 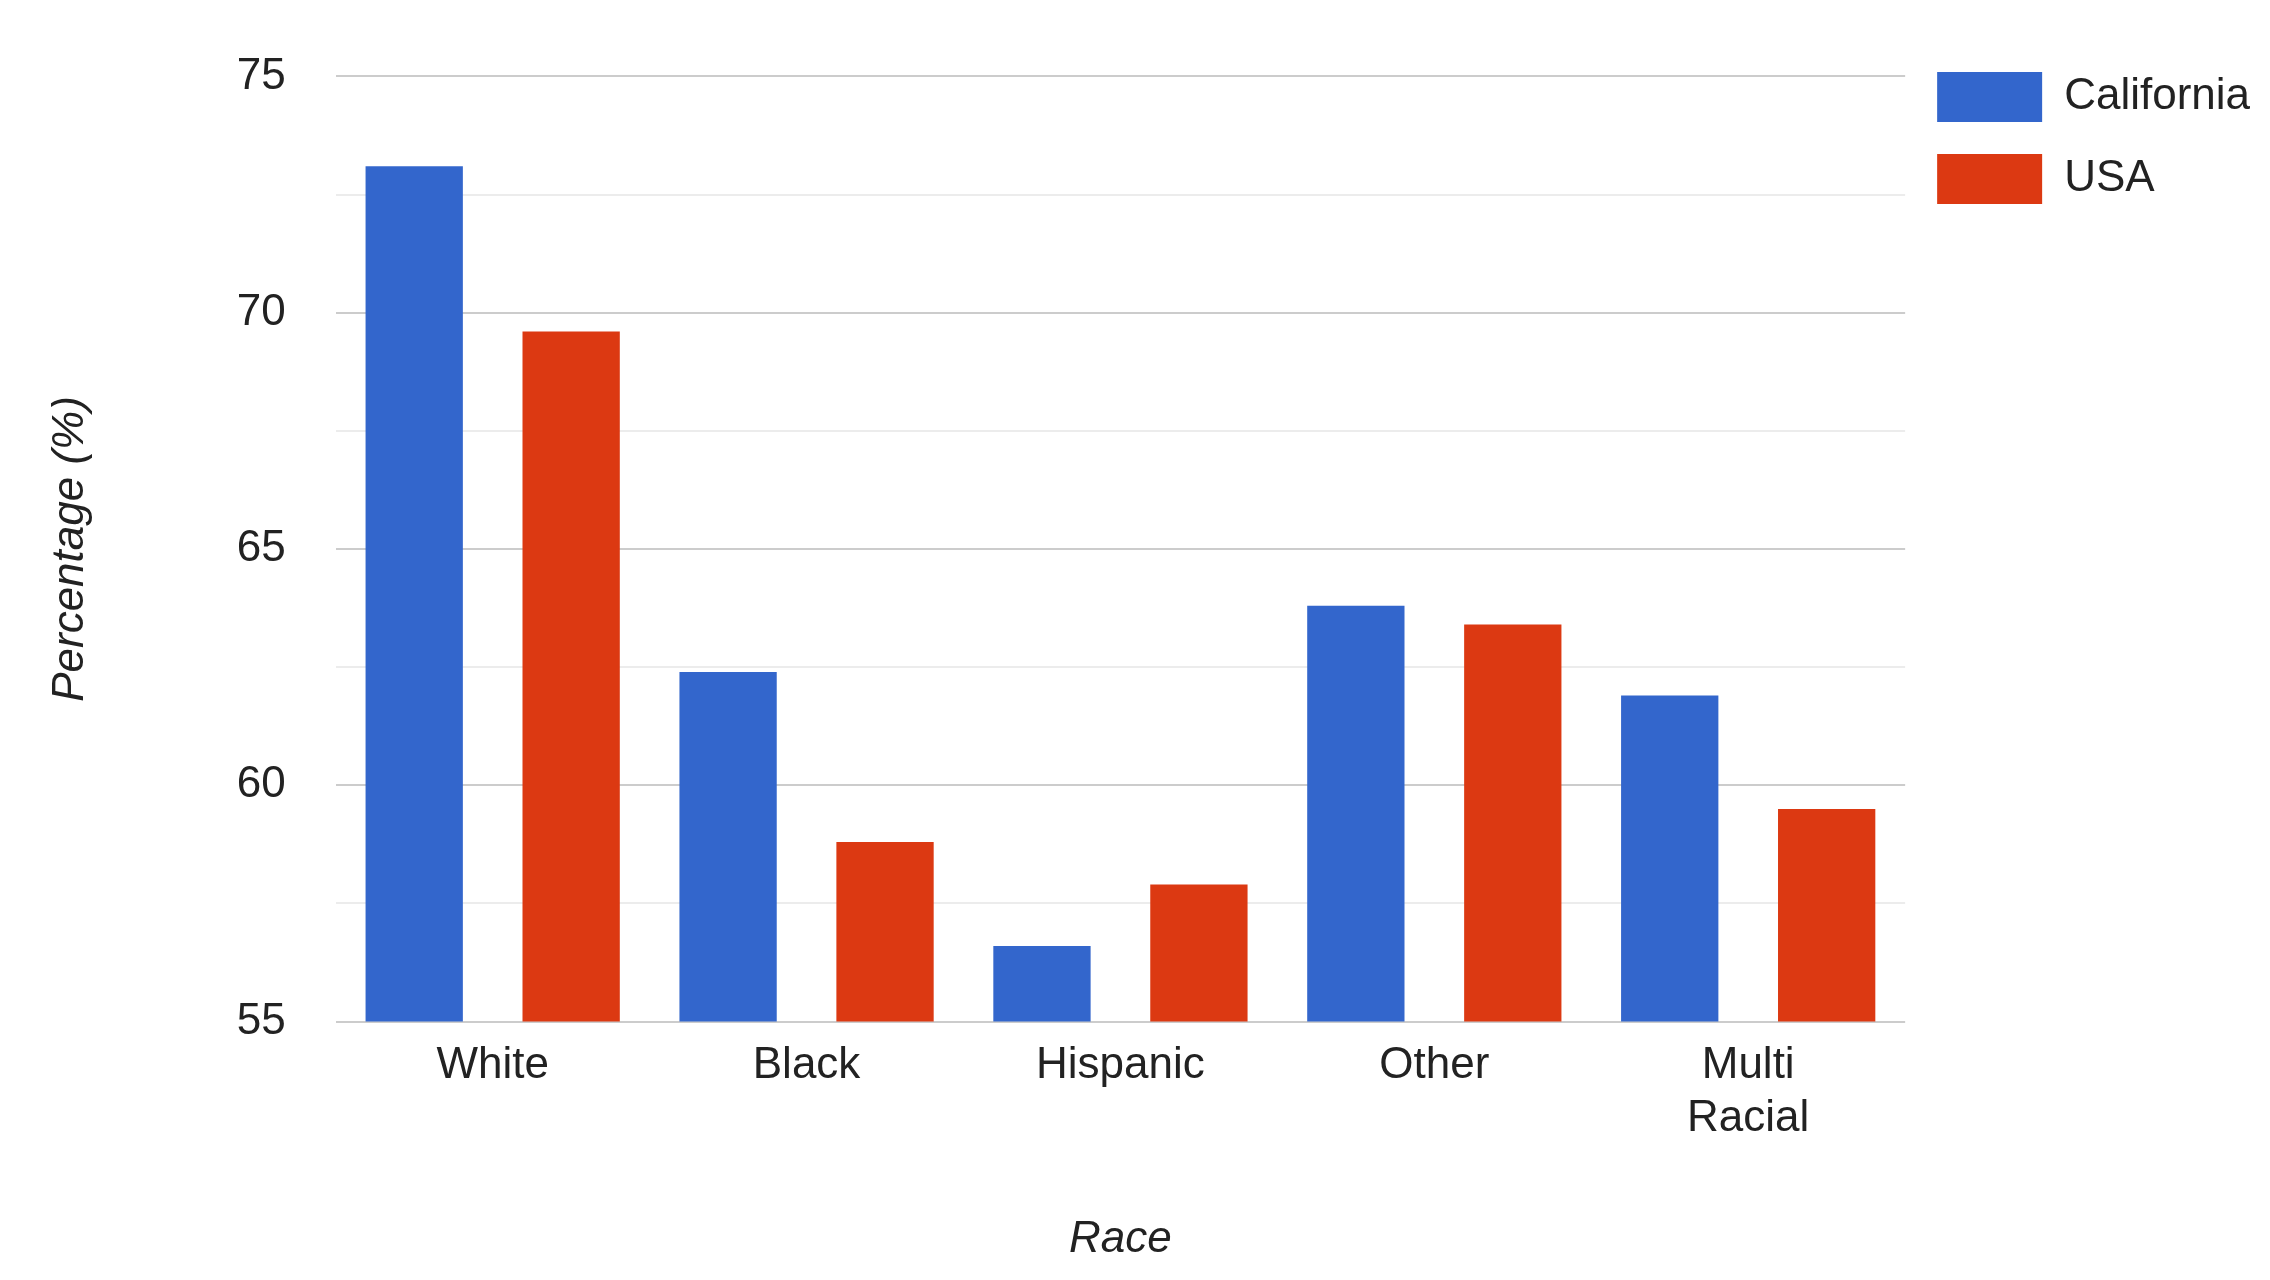 What do you see at coordinates (1120, 1063) in the screenshot?
I see `x-tick-label: Hispanic` at bounding box center [1120, 1063].